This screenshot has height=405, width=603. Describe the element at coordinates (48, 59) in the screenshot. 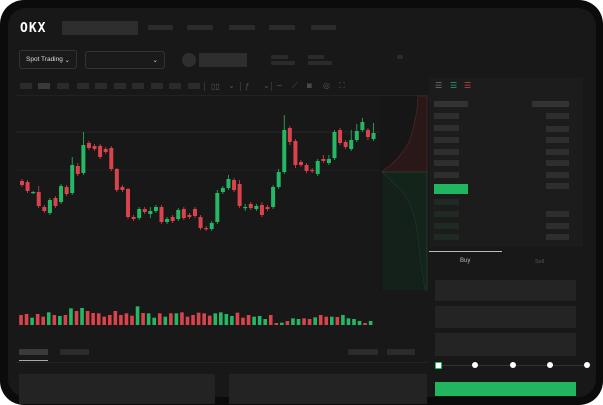

I see `spot-trading-selector: Spot Trading ⌄` at that location.